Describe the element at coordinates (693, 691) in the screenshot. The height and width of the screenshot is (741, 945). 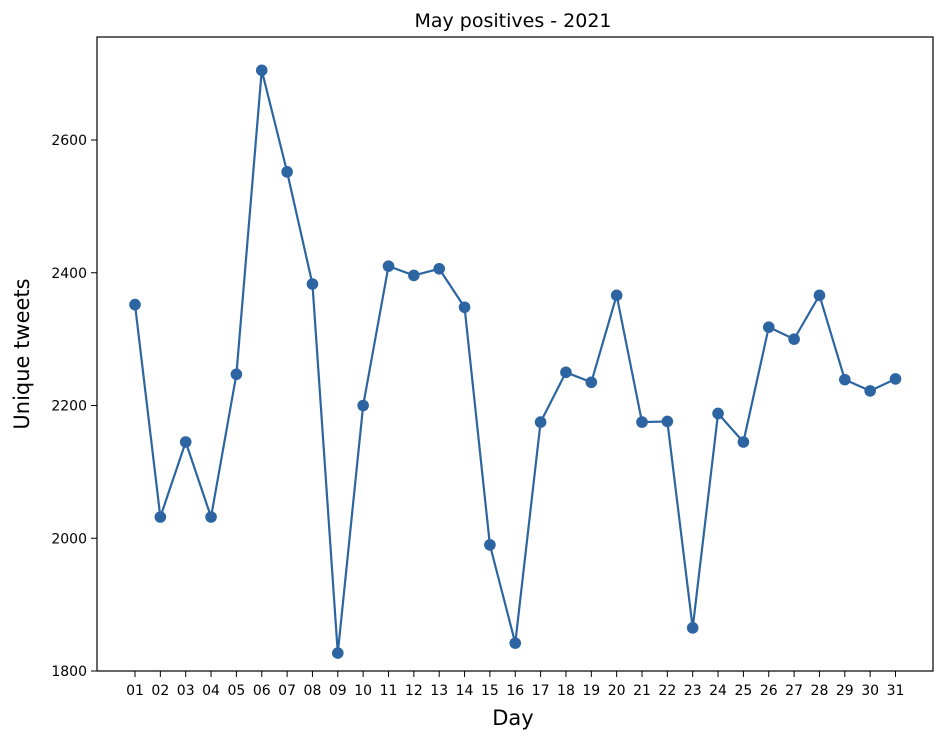
I see `x-tick-label: 23` at that location.